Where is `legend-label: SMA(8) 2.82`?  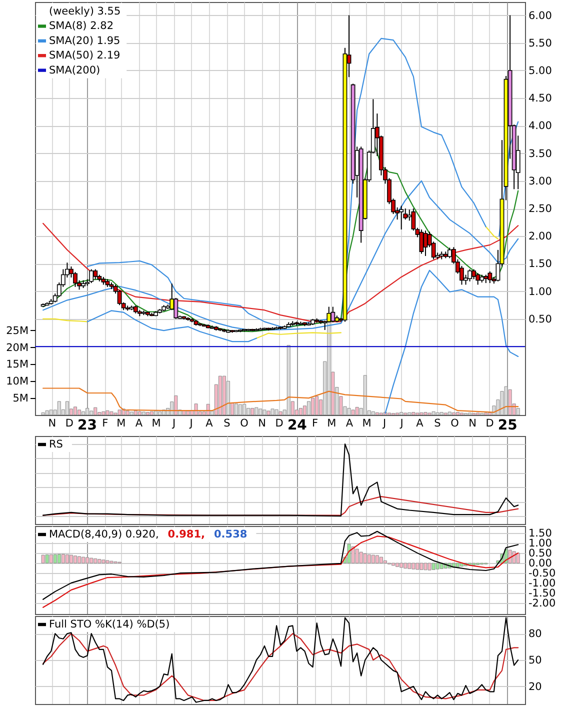 legend-label: SMA(8) 2.82 is located at coordinates (81, 26).